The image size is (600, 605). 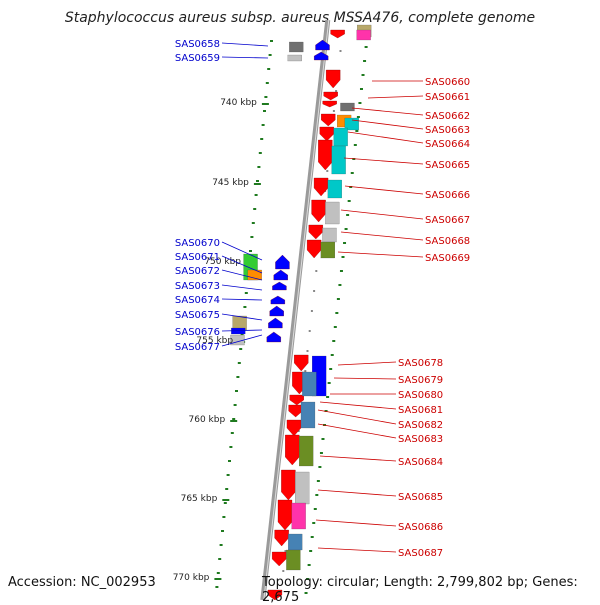 What do you see at coordinates (191, 578) in the screenshot?
I see `kbp-label: 770 kbp` at bounding box center [191, 578].